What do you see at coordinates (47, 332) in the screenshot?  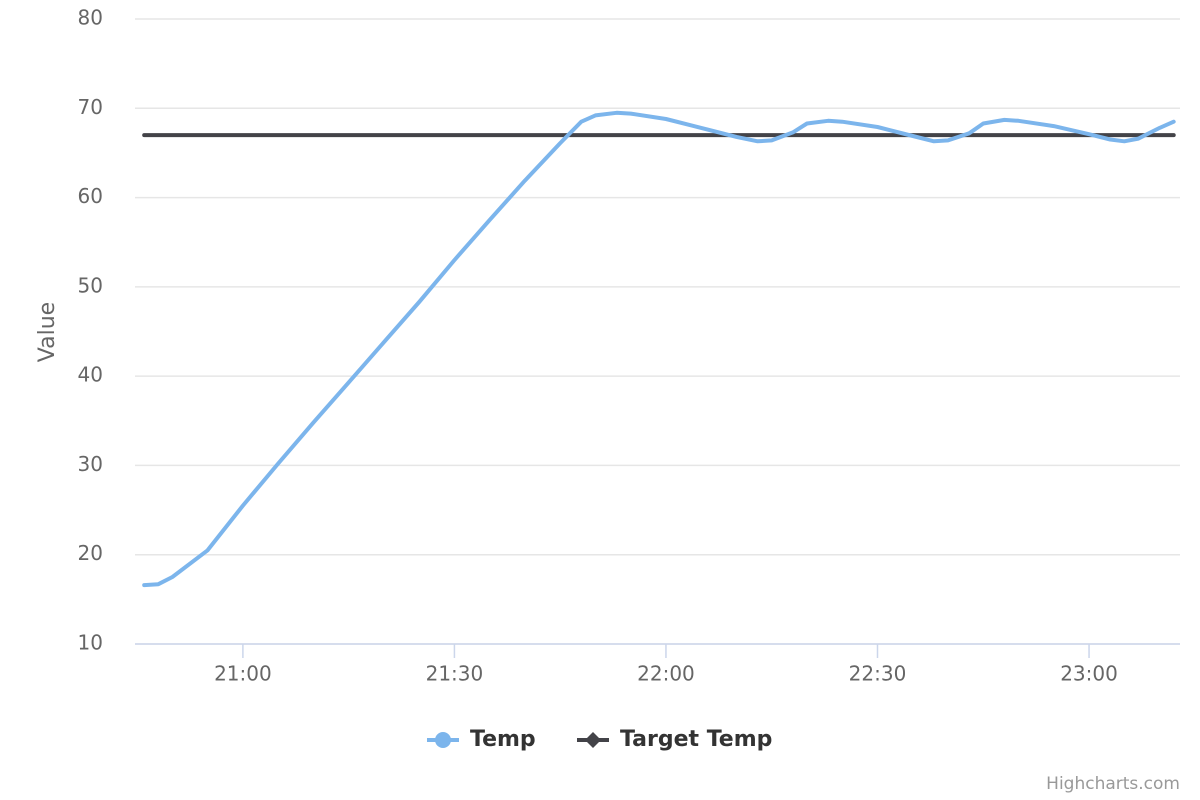 I see `y-axis-title: Value` at bounding box center [47, 332].